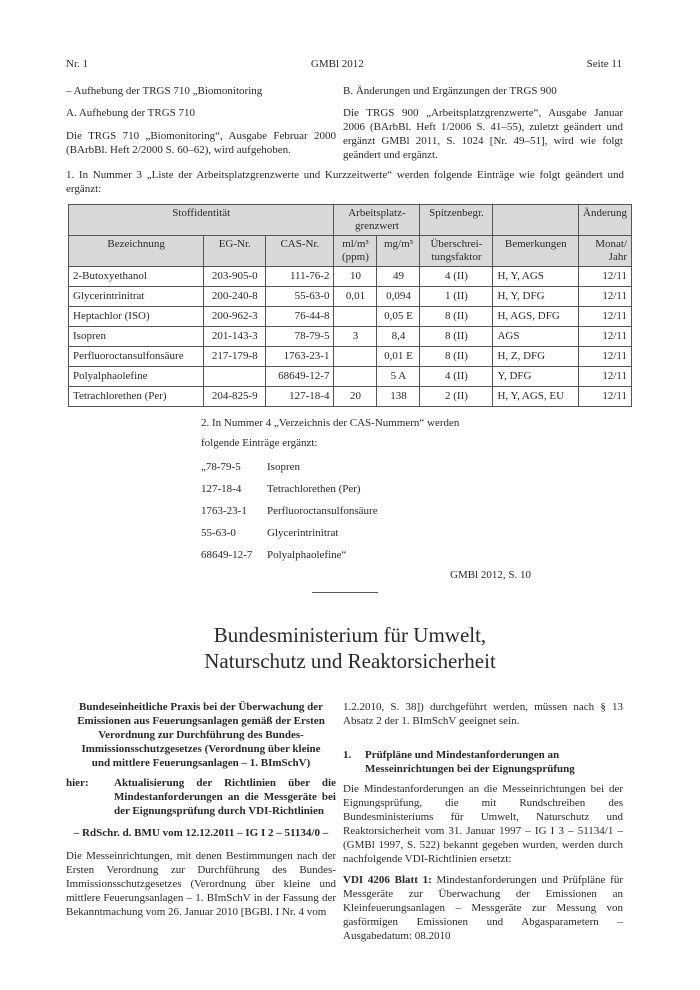  Describe the element at coordinates (136, 296) in the screenshot. I see `table-cell: Glycerintrinitrat` at that location.